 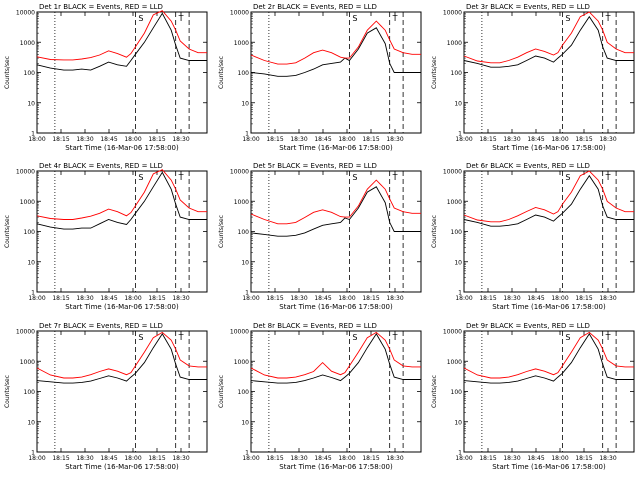 I want to click on plot-title: Det 3r BLACK = Events, RED = LLD, so click(x=528, y=7).